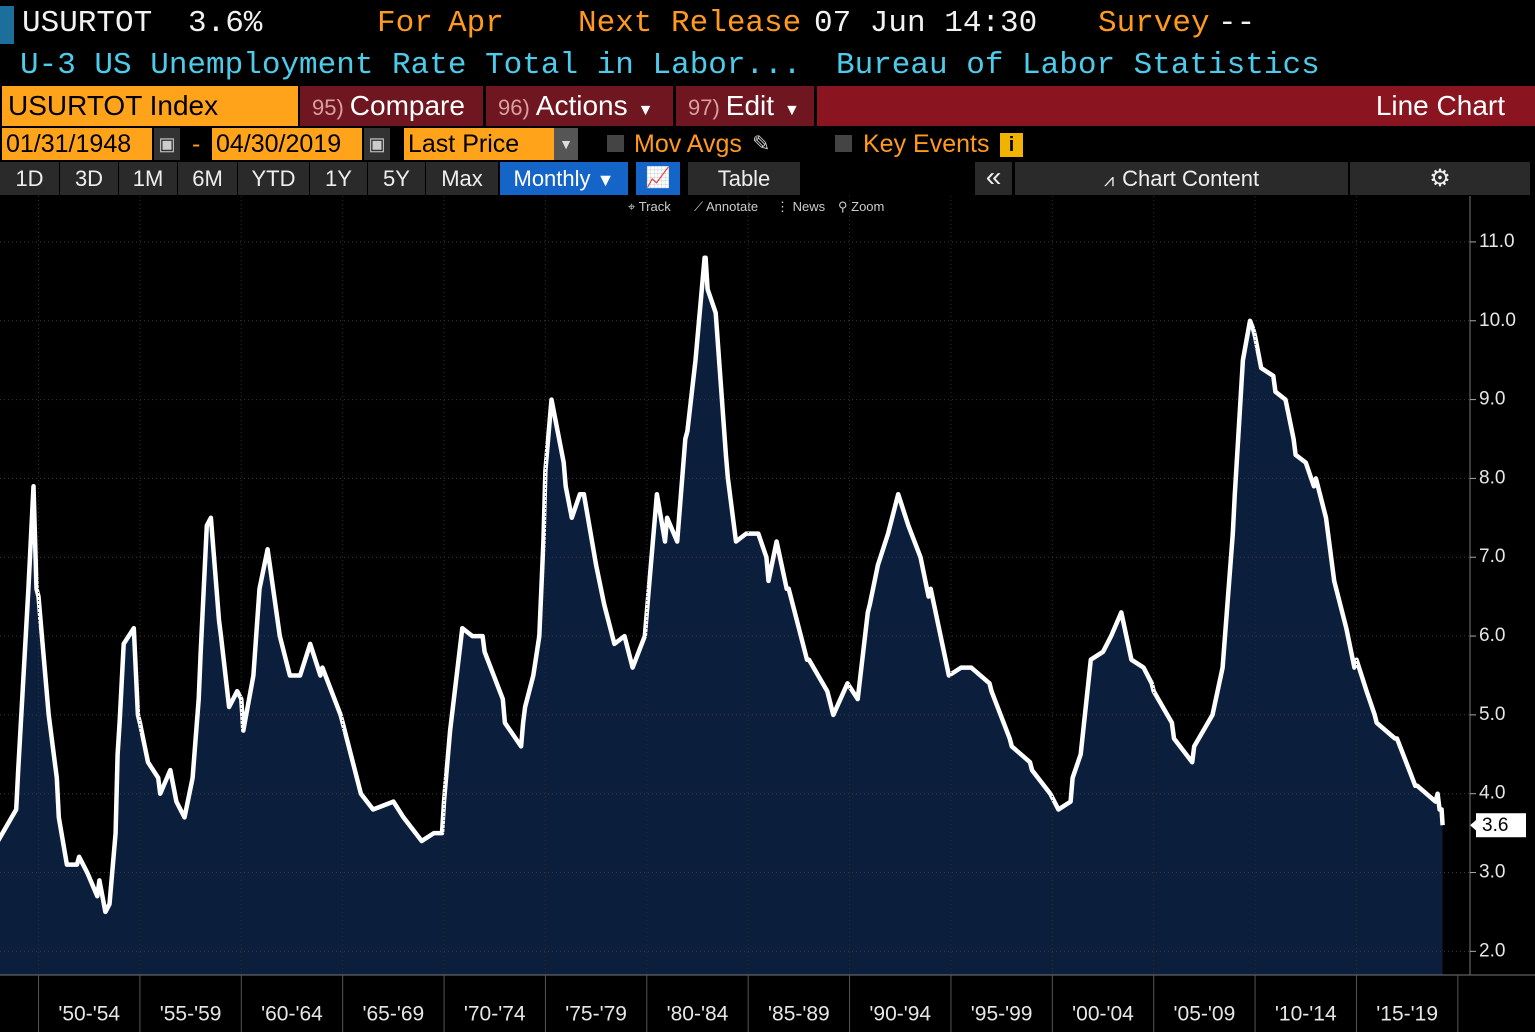 The height and width of the screenshot is (1032, 1535). I want to click on edit-button: 97) Edit ▼, so click(745, 106).